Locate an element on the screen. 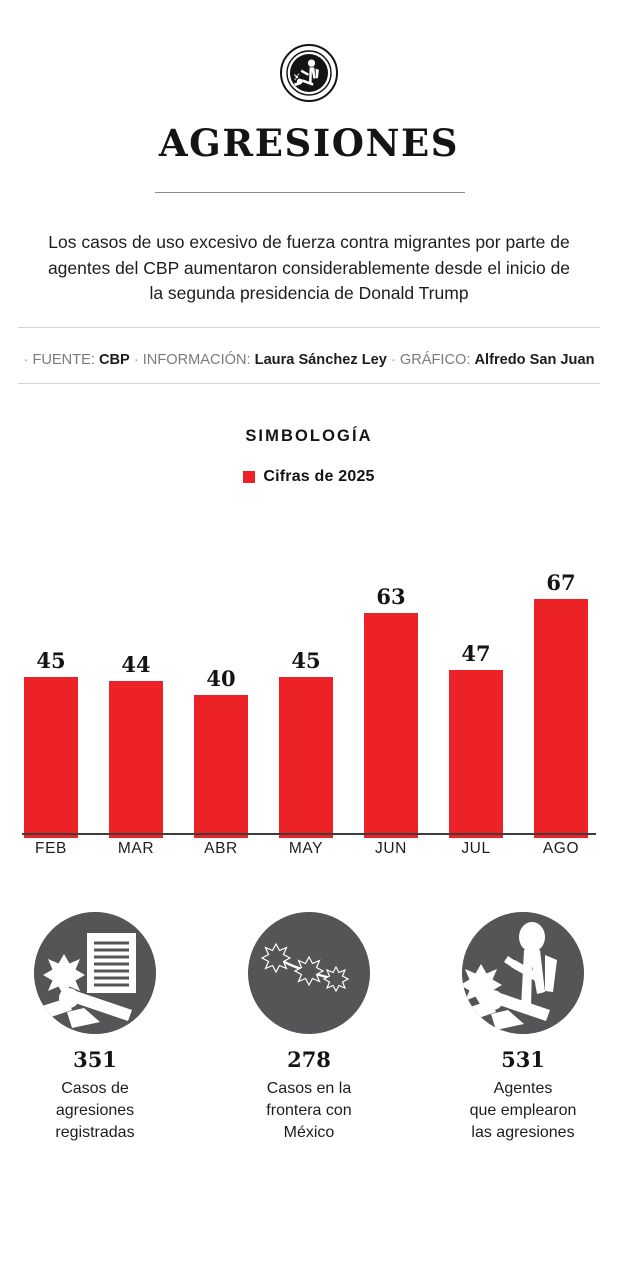  bar-group: 63 is located at coordinates (391, 685).